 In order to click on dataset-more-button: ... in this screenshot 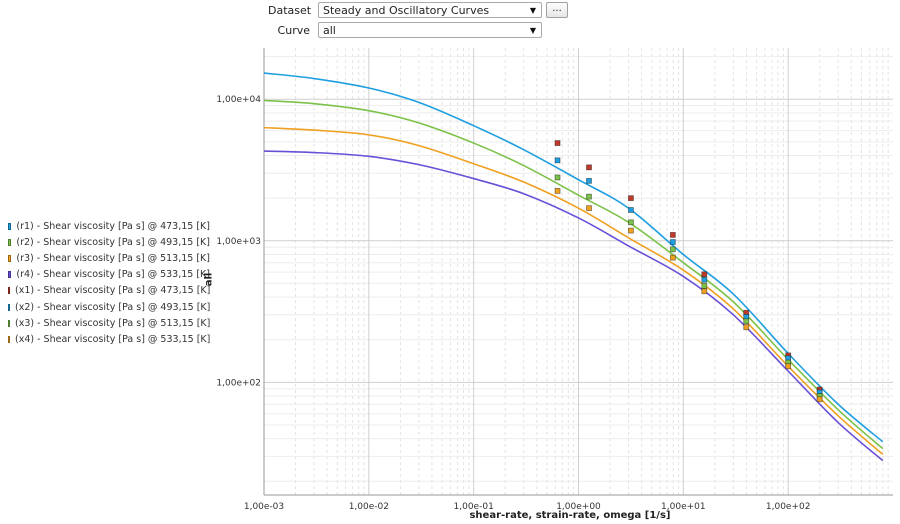, I will do `click(557, 10)`.